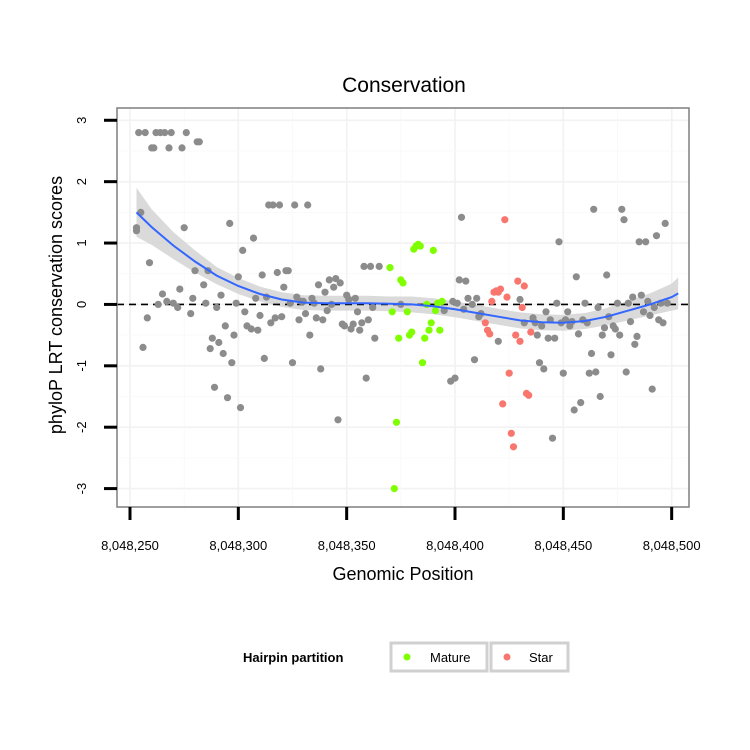 Image resolution: width=750 pixels, height=750 pixels. I want to click on y-axis-title: phyloP LRT conservation scores, so click(56, 305).